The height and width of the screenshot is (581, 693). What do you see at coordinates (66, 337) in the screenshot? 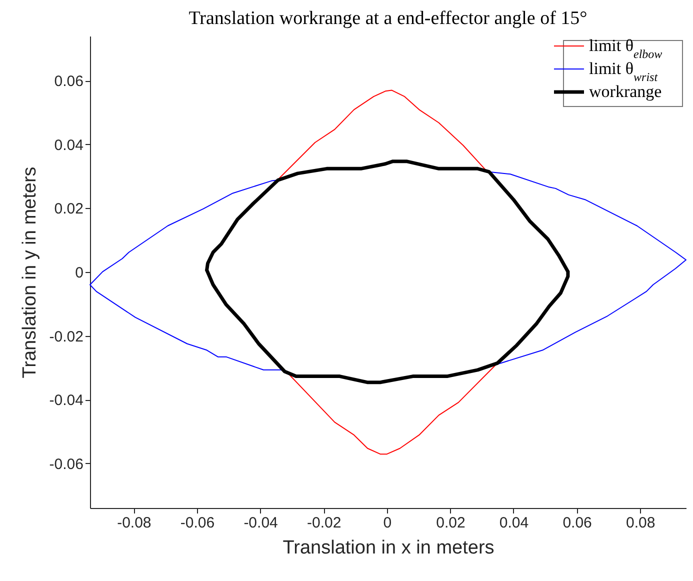
I see `y-tick-label: -0.02` at bounding box center [66, 337].